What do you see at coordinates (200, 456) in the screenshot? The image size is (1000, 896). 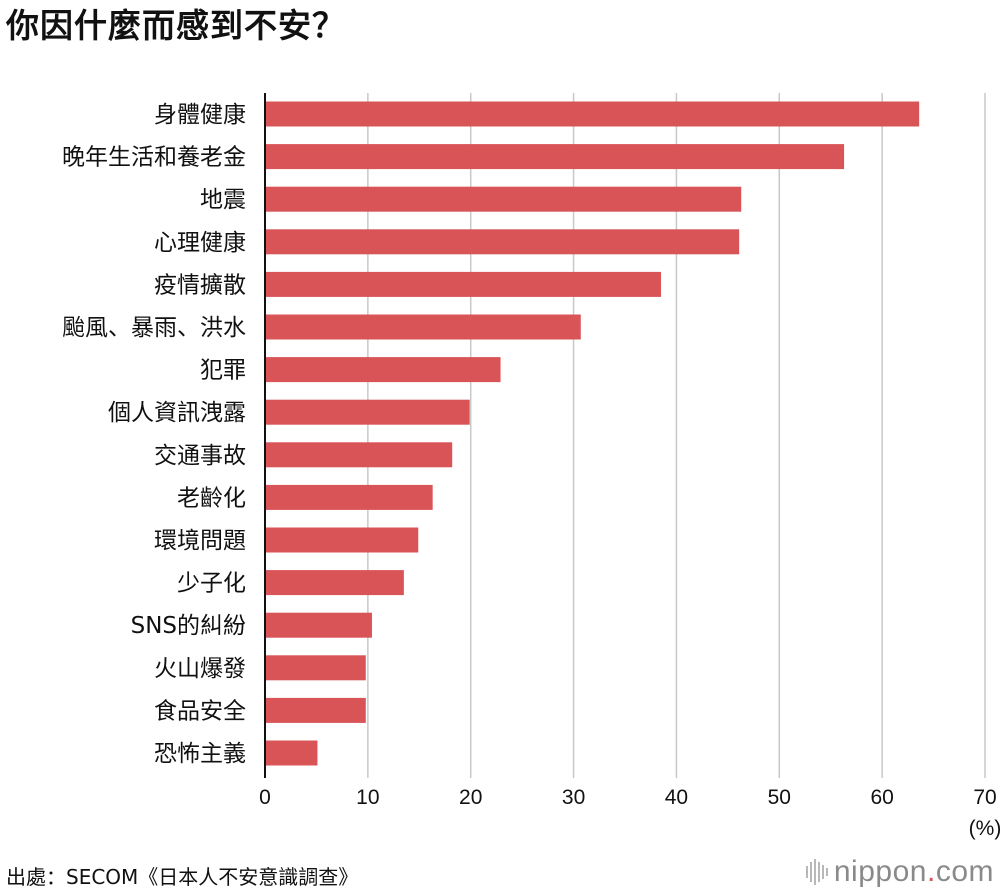 I see `category-label: 交通事故` at bounding box center [200, 456].